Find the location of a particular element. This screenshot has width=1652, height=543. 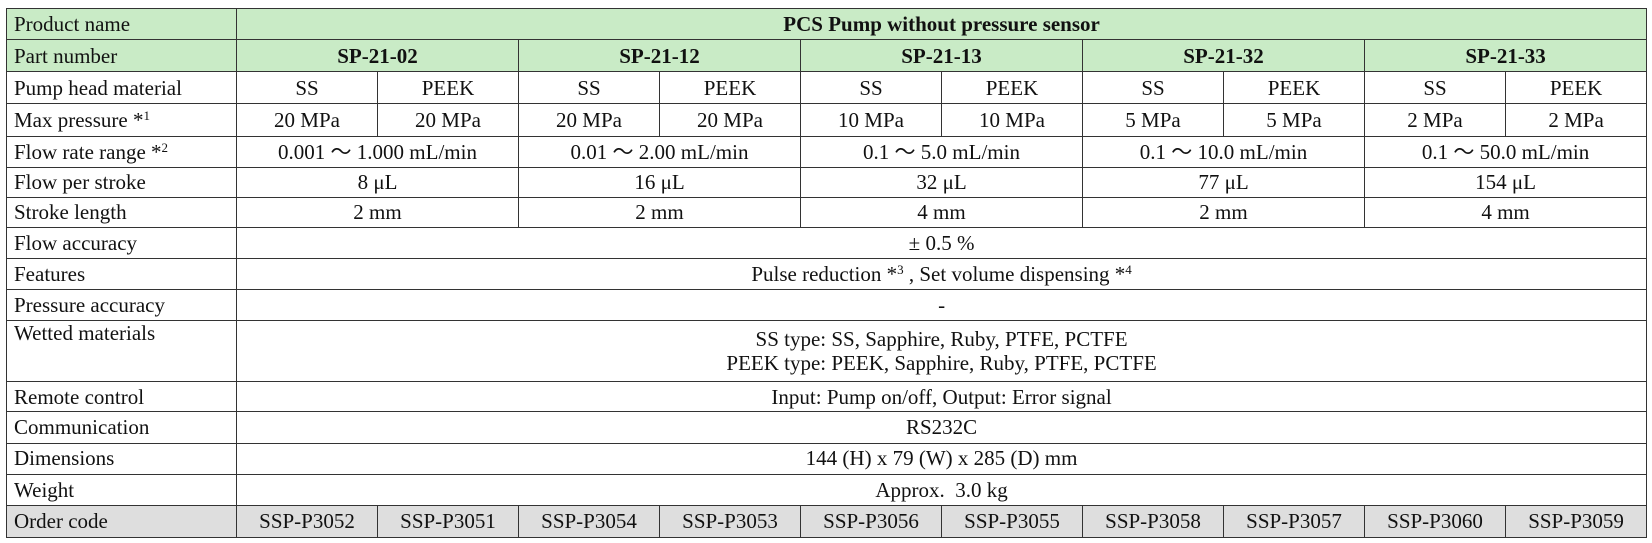

stroke-length-label: Stroke length is located at coordinates (121, 212).